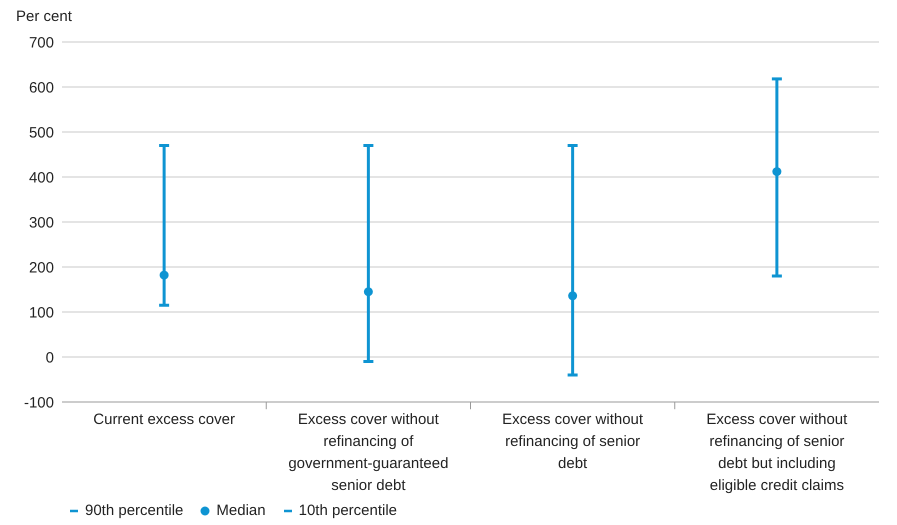 This screenshot has height=525, width=897. I want to click on legend-label: Median, so click(241, 510).